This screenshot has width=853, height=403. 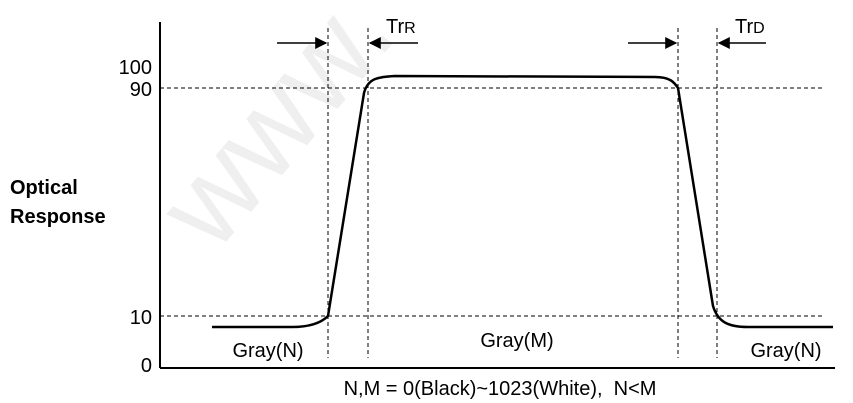 What do you see at coordinates (135, 68) in the screenshot?
I see `tick-label-100: 100` at bounding box center [135, 68].